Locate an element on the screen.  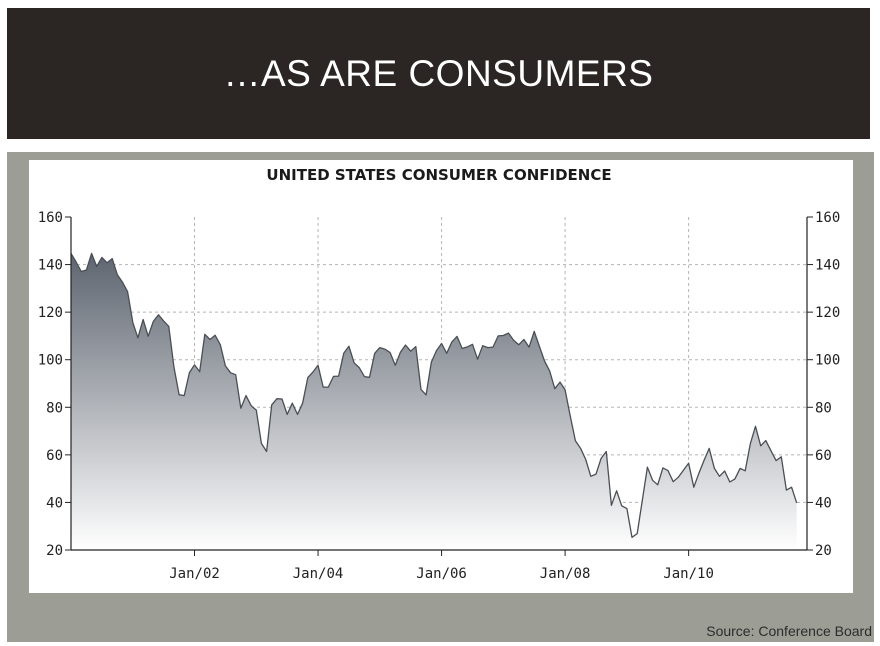
y-tick-label-right: 60 is located at coordinates (823, 456).